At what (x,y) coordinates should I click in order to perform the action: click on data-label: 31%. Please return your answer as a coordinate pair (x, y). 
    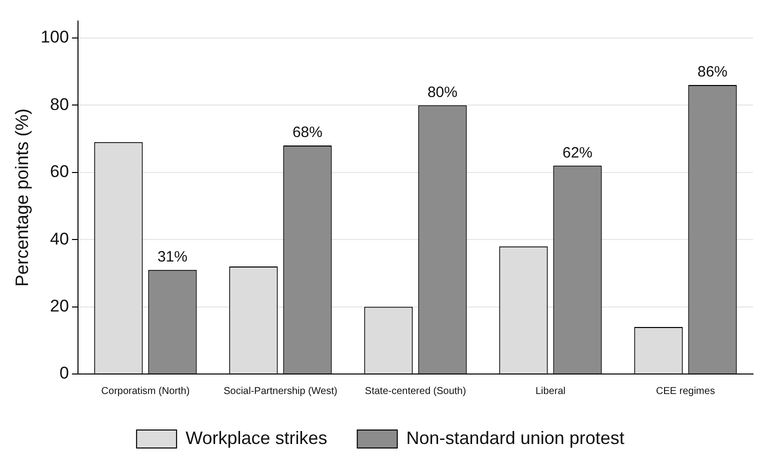
    Looking at the image, I should click on (172, 257).